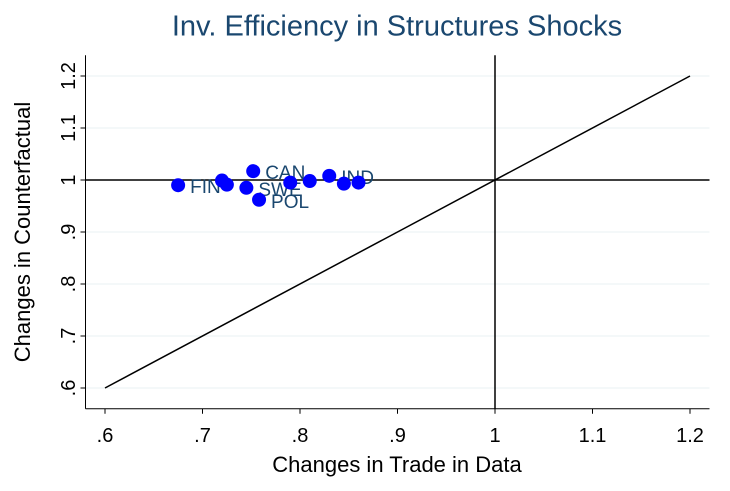 Image resolution: width=730 pixels, height=491 pixels. What do you see at coordinates (397, 464) in the screenshot?
I see `x-axis-title: Changes in Trade in Data` at bounding box center [397, 464].